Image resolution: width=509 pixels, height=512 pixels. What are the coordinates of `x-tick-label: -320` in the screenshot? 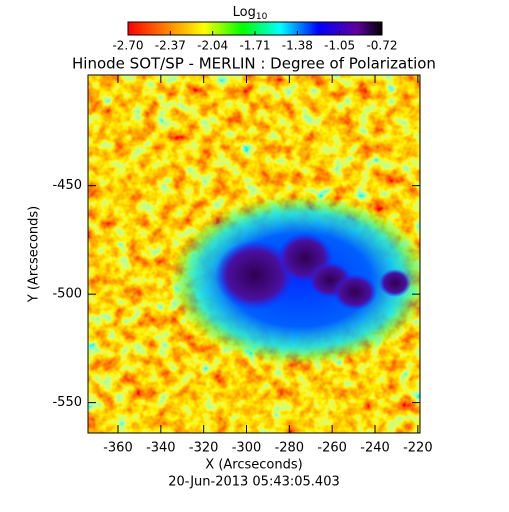 It's located at (204, 448).